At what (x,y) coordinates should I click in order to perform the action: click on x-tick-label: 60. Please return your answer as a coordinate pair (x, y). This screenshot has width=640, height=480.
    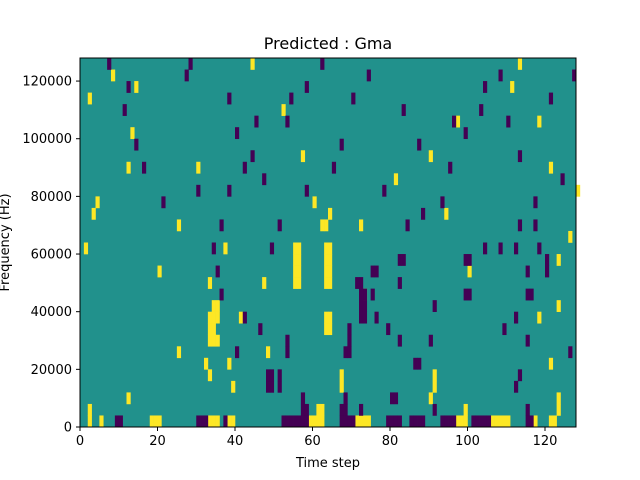
    Looking at the image, I should click on (312, 441).